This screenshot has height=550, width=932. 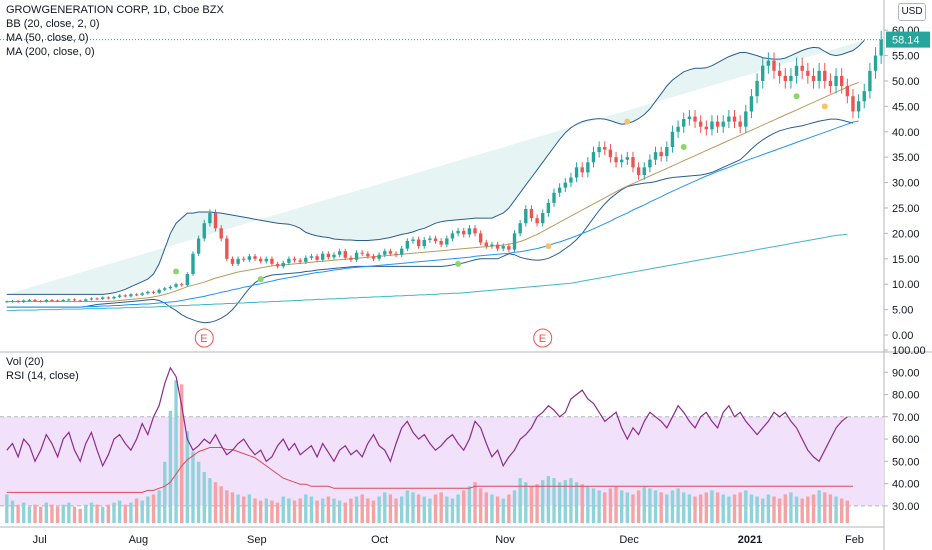 What do you see at coordinates (53, 24) in the screenshot?
I see `legend-bb: BB (20, close, 2, 0)` at bounding box center [53, 24].